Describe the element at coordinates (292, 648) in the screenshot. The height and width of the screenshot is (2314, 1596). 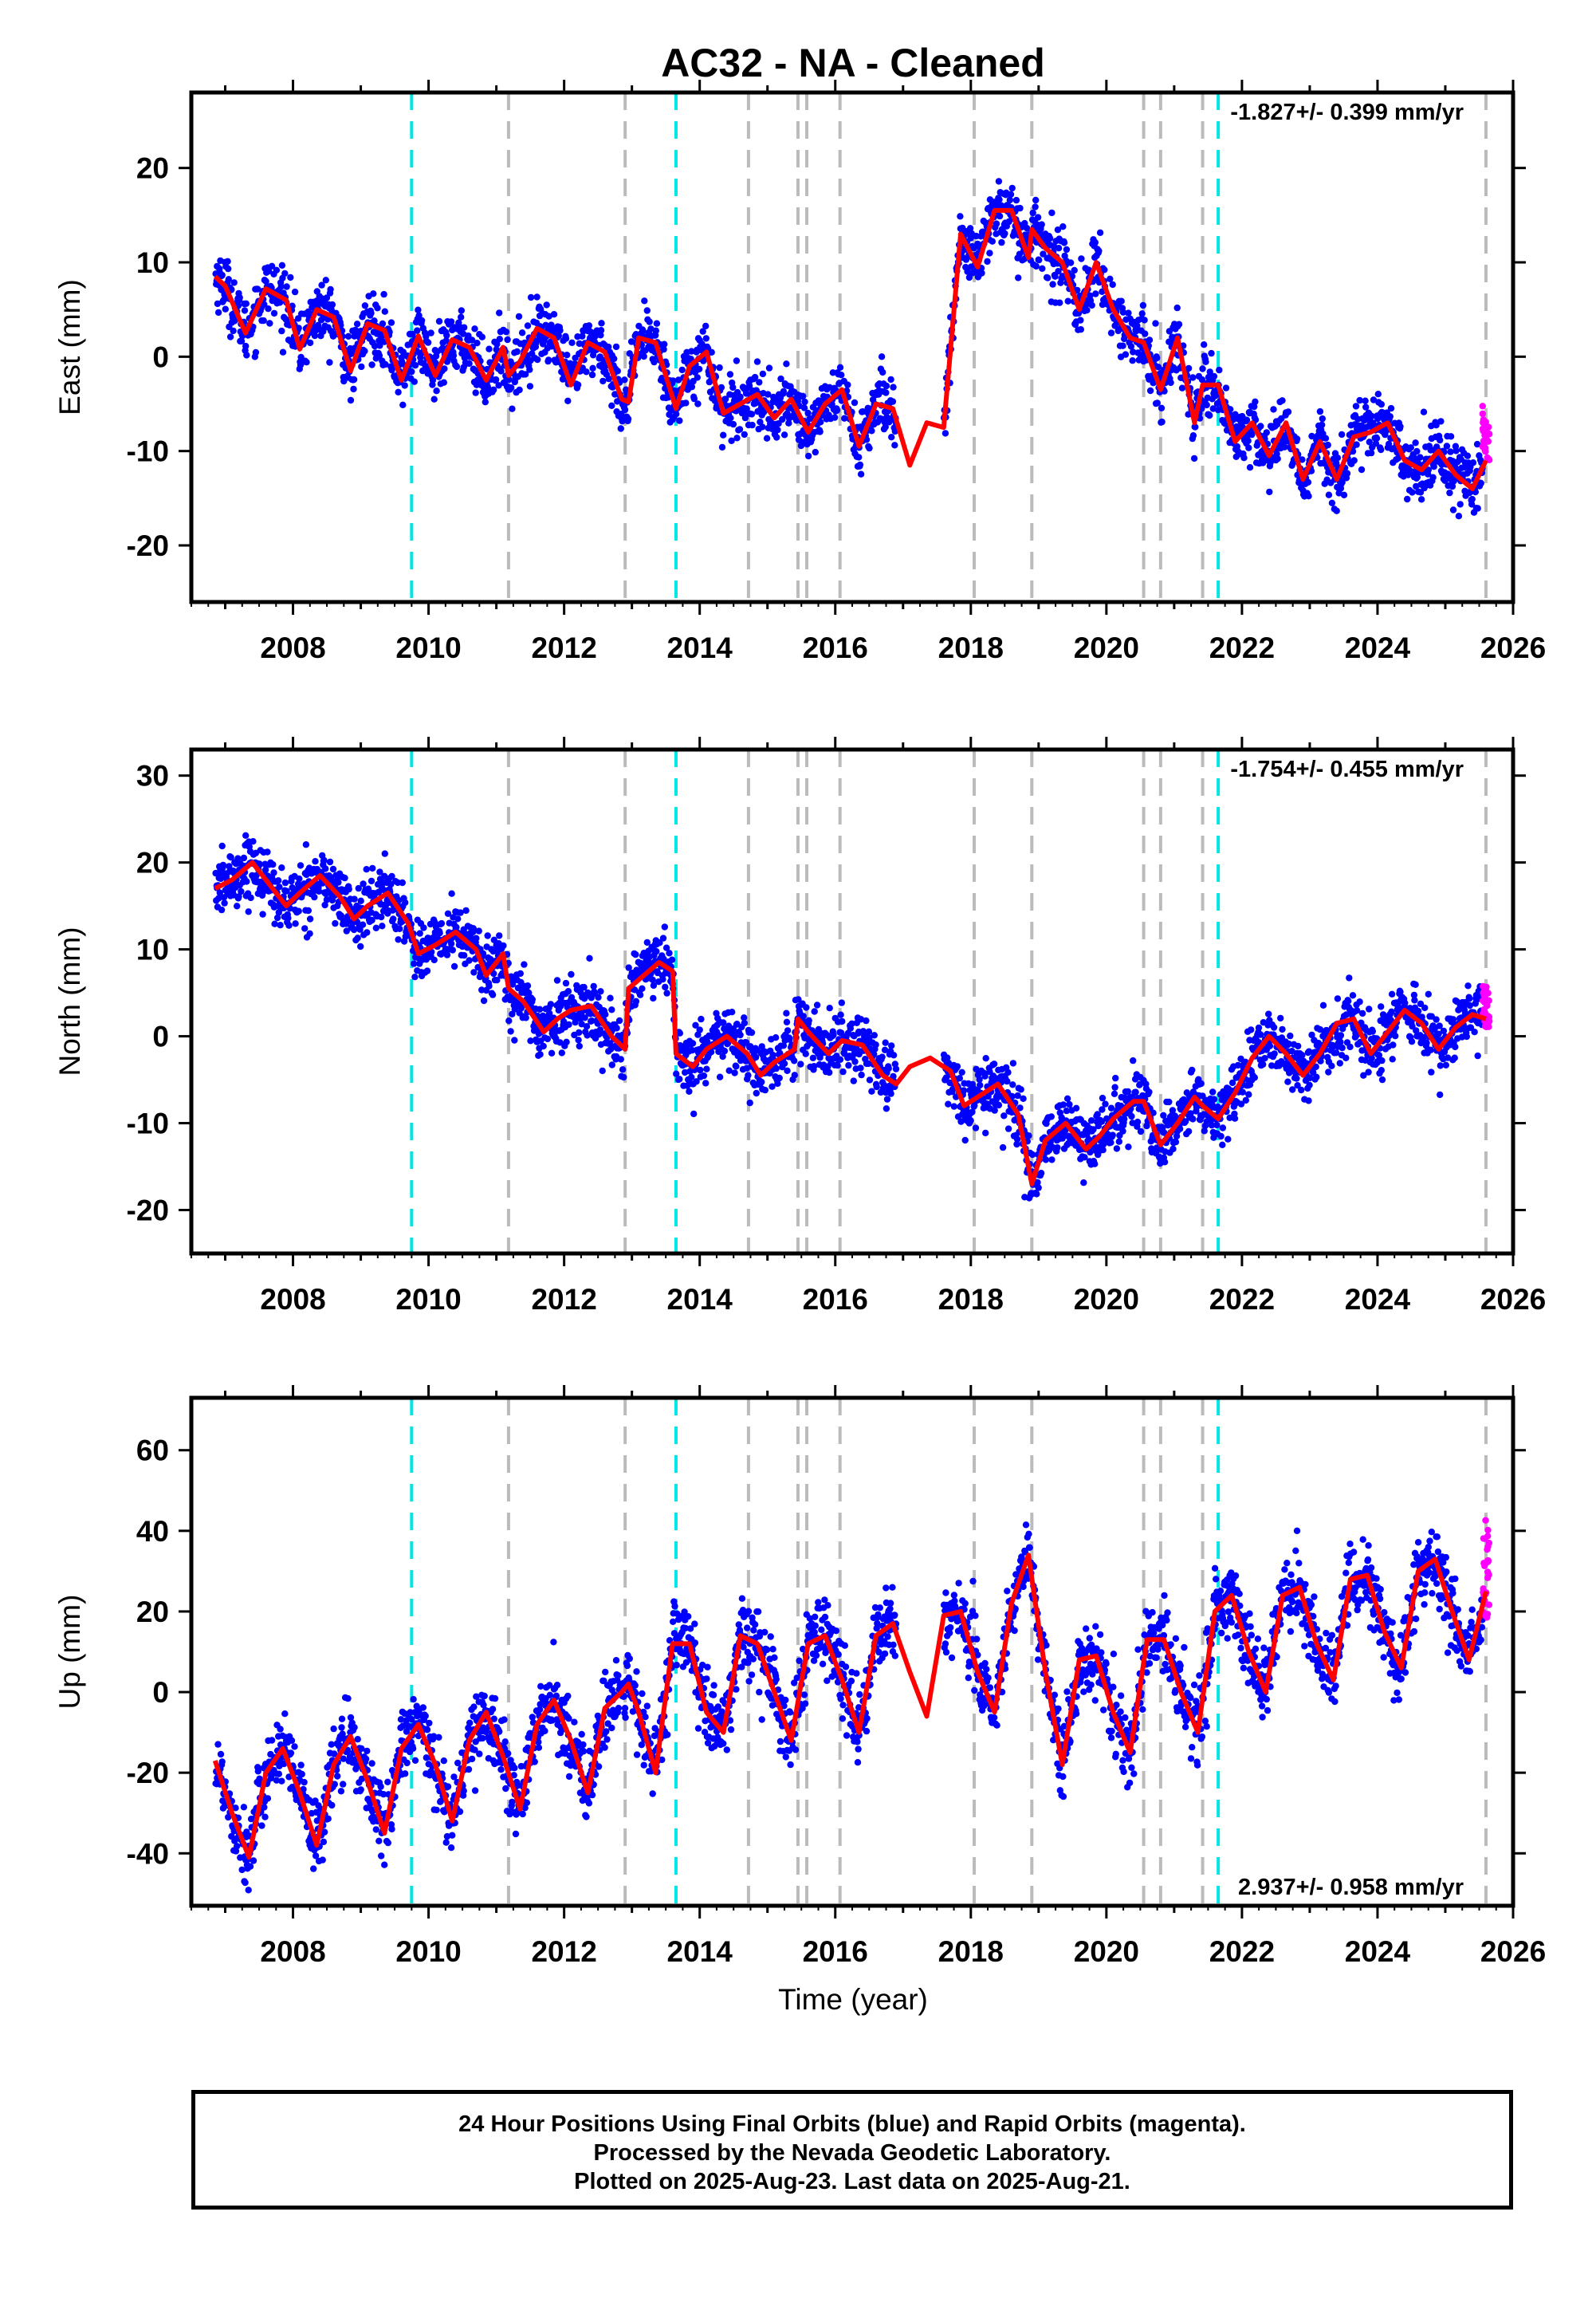
I see `x-tick-label: 2008` at that location.